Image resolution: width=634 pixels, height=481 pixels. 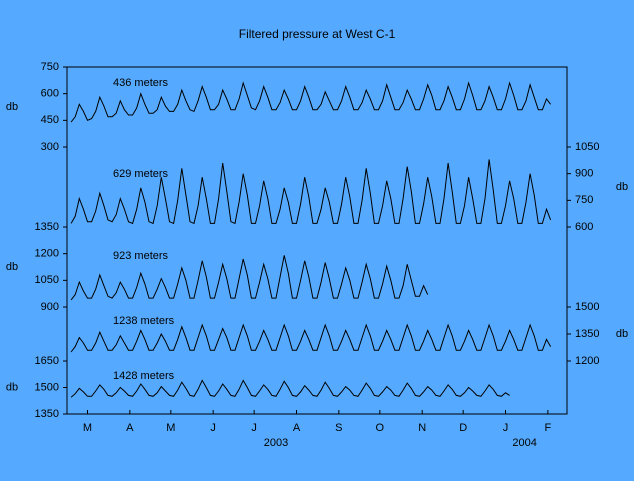 I want to click on x-tick-label: F, so click(x=548, y=428).